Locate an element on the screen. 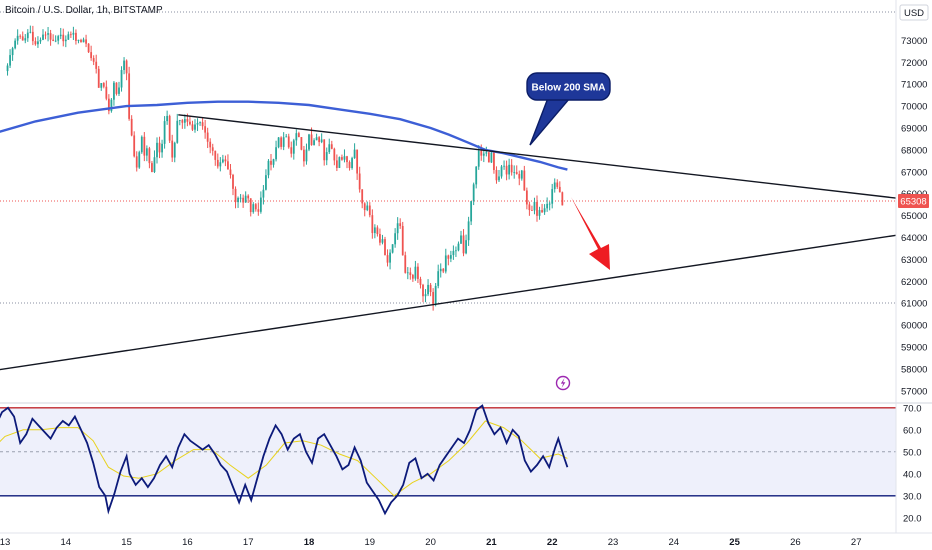 This screenshot has width=932, height=550. lightning-icon is located at coordinates (563, 383).